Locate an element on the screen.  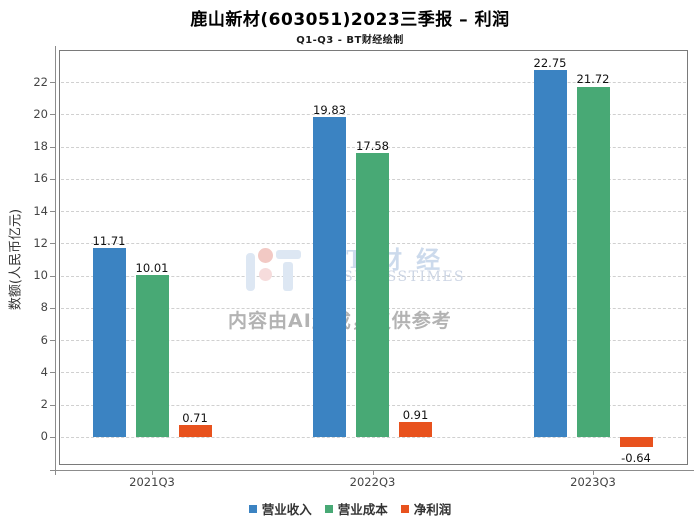
bar-value-label: 10.01 is located at coordinates (152, 267).